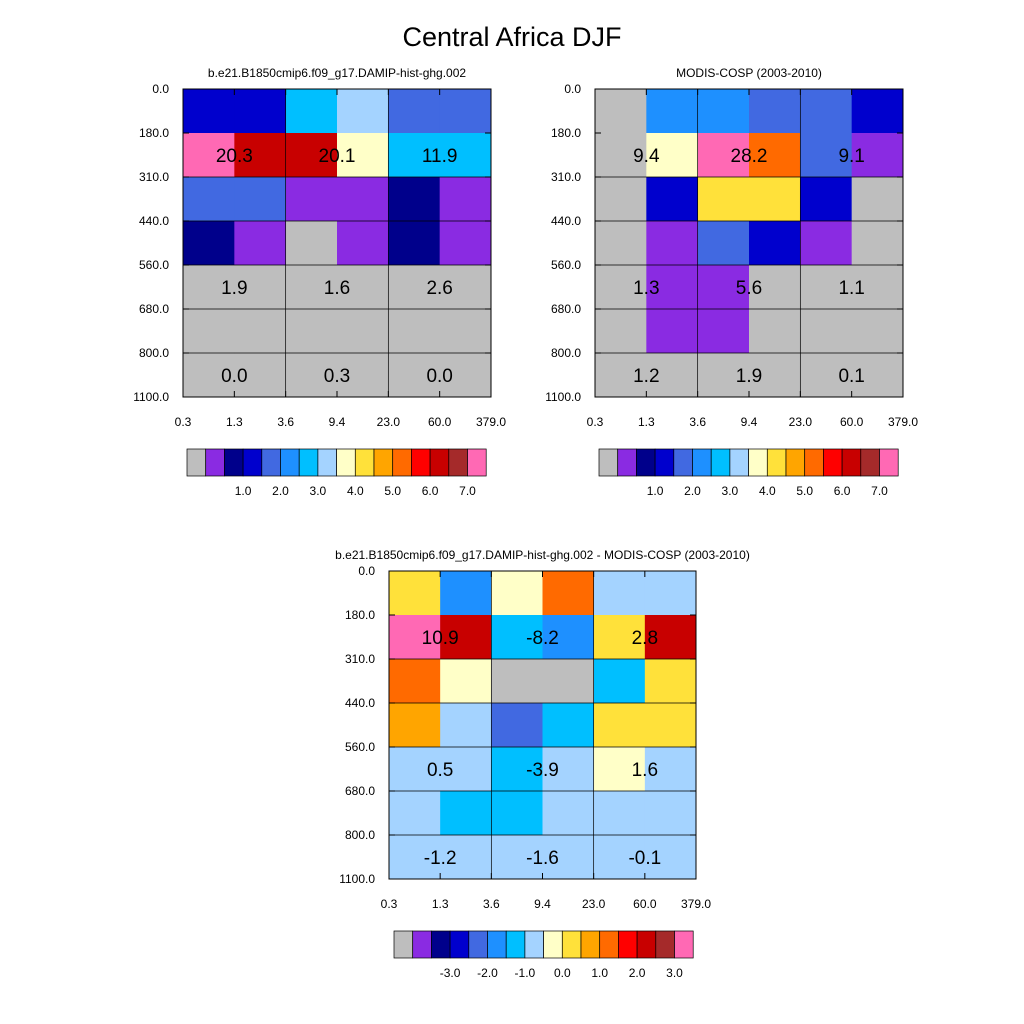  I want to click on colorbar-label: -3.0, so click(450, 973).